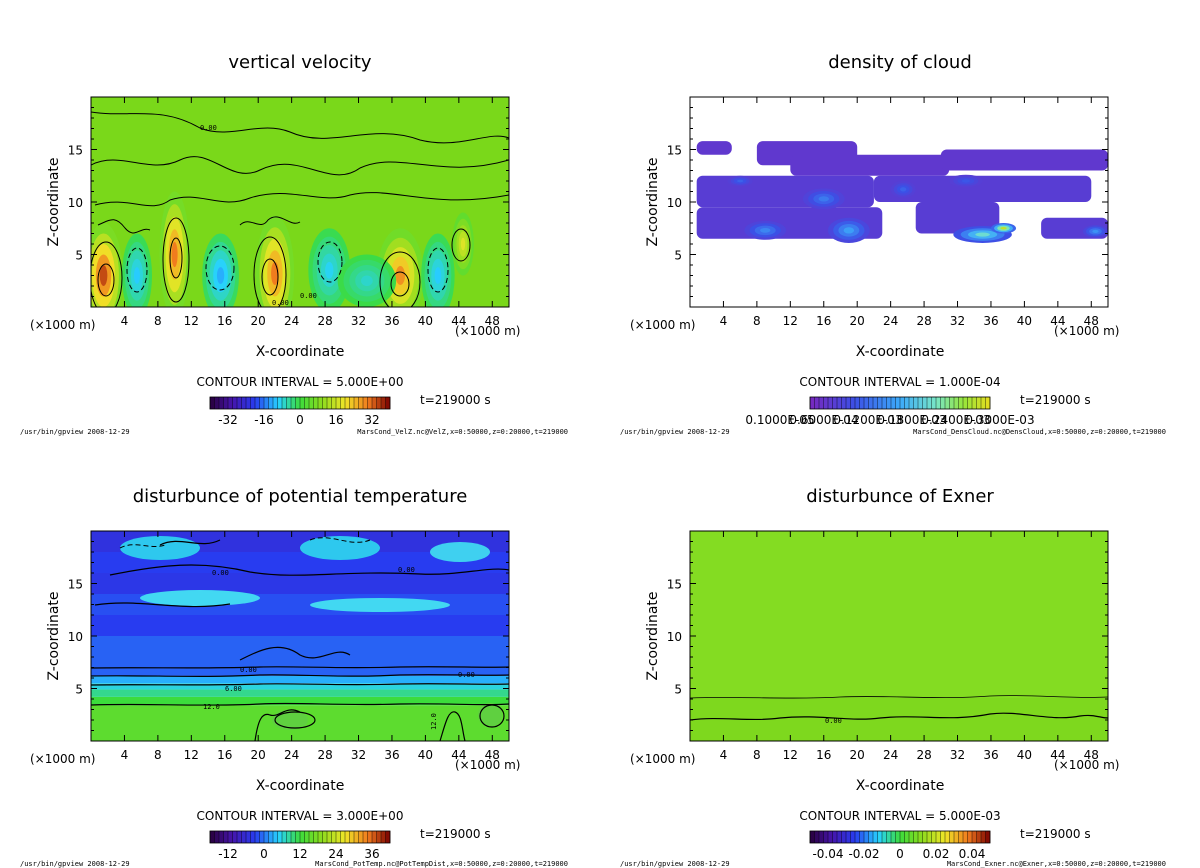 The height and width of the screenshot is (868, 1200). I want to click on colorbar-tick-label: 0.1800E-03, so click(911, 420).